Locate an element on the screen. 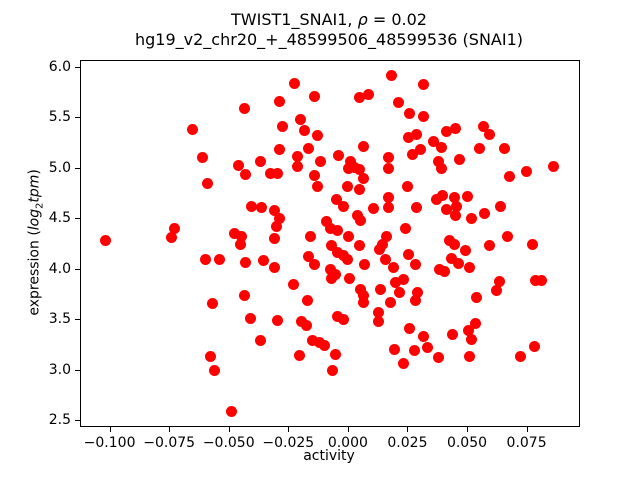 The height and width of the screenshot is (480, 640). x-tick-label: 0.025 is located at coordinates (407, 443).